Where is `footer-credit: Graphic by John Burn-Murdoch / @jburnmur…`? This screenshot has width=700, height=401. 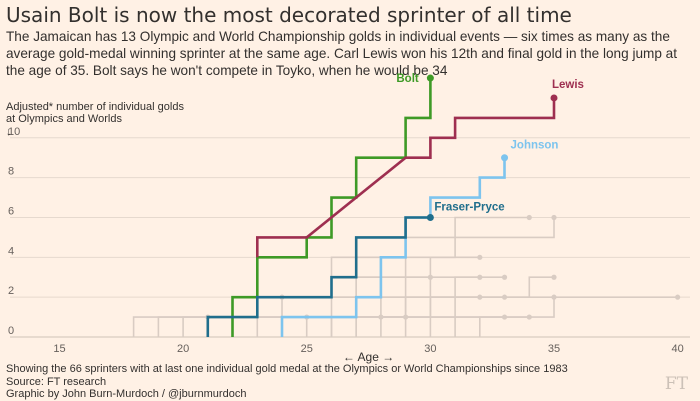 footer-credit: Graphic by John Burn-Murdoch / @jburnmur… is located at coordinates (126, 394).